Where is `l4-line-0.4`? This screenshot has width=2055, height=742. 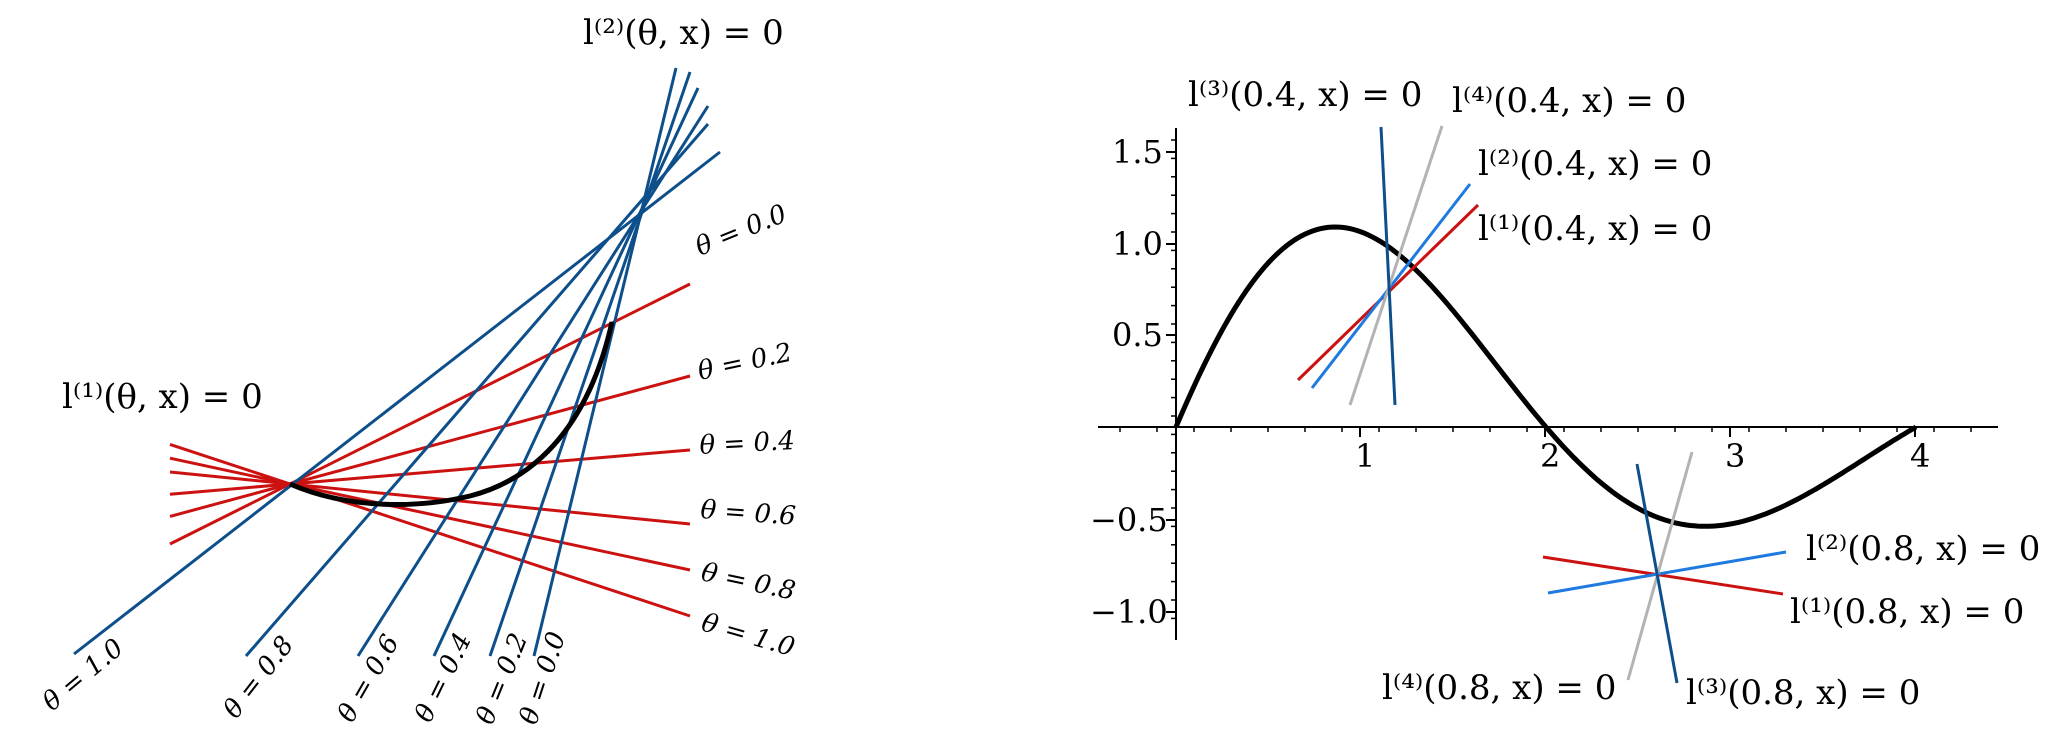 l4-line-0.4 is located at coordinates (1396, 265).